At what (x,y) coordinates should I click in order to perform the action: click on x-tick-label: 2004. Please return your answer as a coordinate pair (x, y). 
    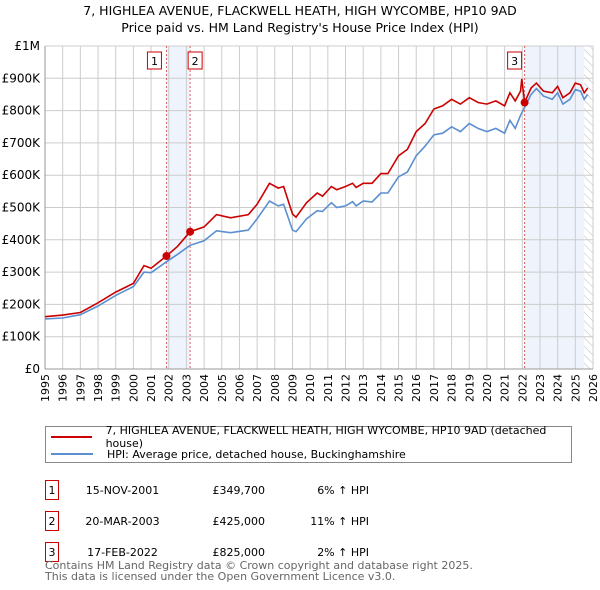
    Looking at the image, I should click on (204, 388).